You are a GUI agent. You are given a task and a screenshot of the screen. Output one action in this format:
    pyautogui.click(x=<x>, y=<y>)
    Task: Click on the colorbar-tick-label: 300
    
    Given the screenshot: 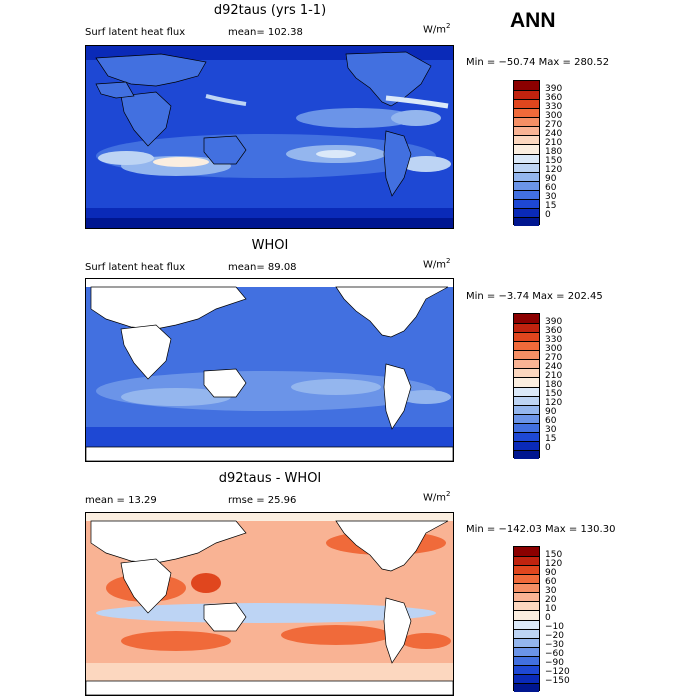 What is the action you would take?
    pyautogui.click(x=554, y=348)
    